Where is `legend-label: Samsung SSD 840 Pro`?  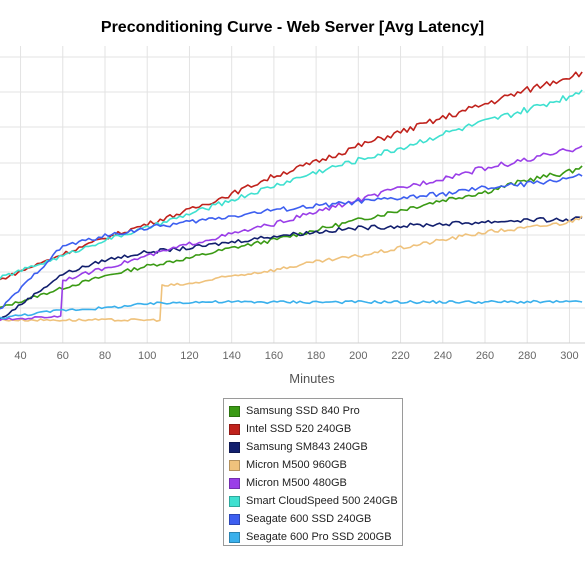 legend-label: Samsung SSD 840 Pro is located at coordinates (303, 411).